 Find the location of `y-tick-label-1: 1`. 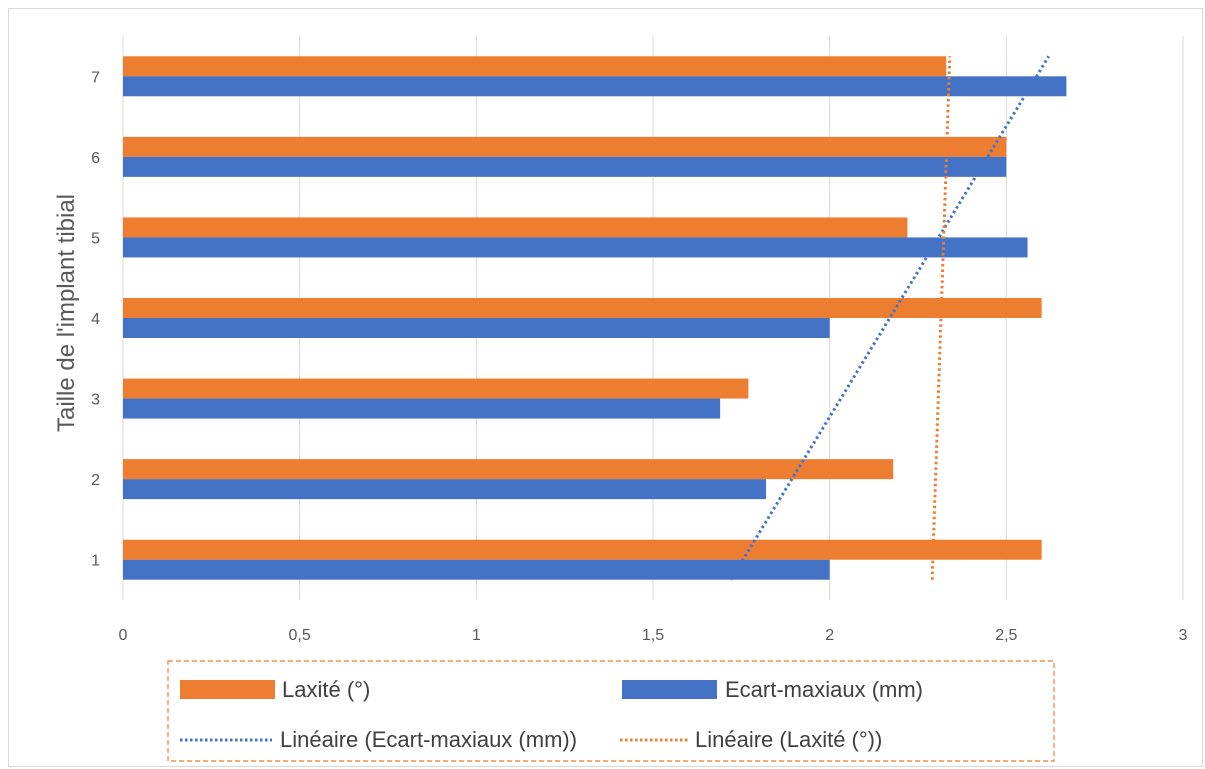

y-tick-label-1: 1 is located at coordinates (95, 561).